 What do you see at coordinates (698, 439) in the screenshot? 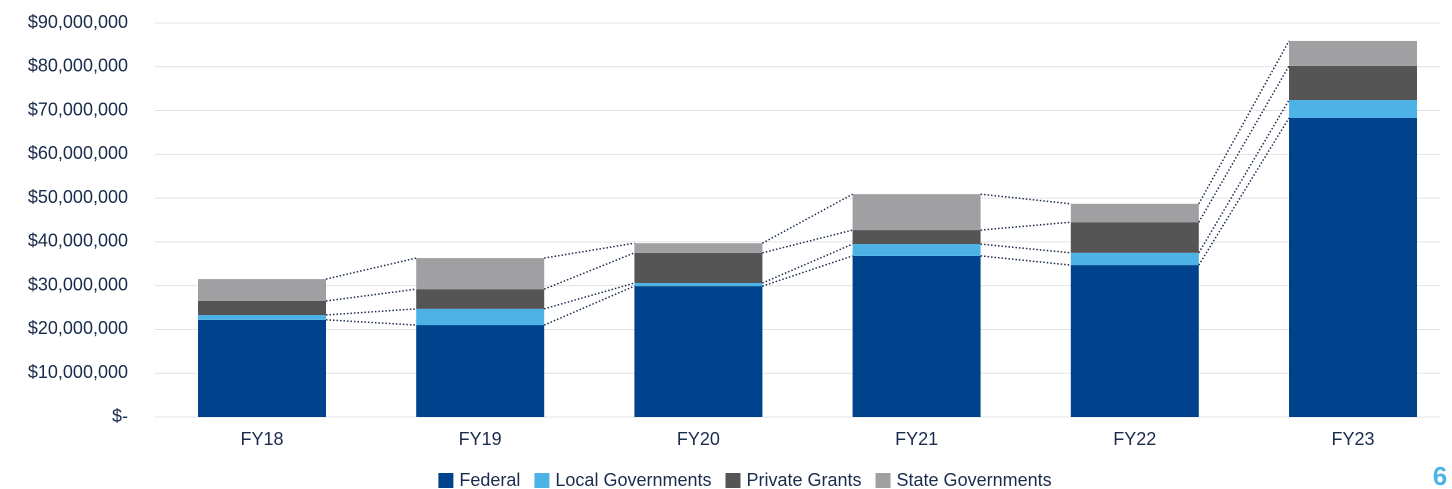
I see `x-tick-label: FY20` at bounding box center [698, 439].